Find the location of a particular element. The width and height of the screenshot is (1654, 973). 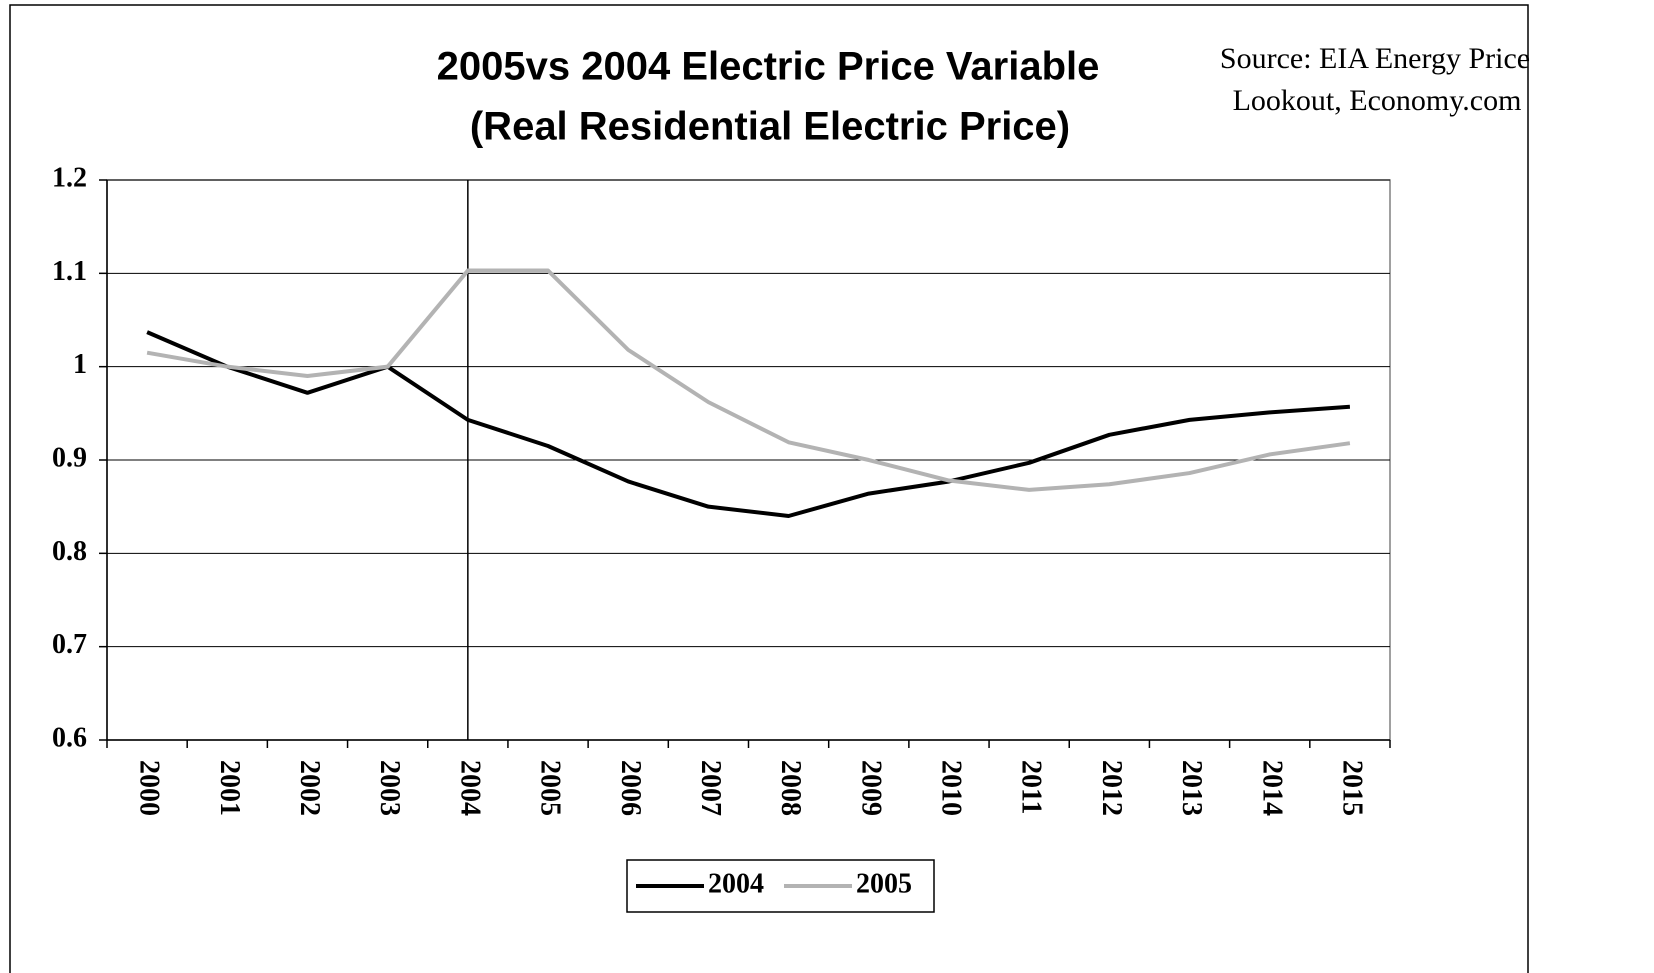

x-tick-label: 2007 is located at coordinates (710, 788).